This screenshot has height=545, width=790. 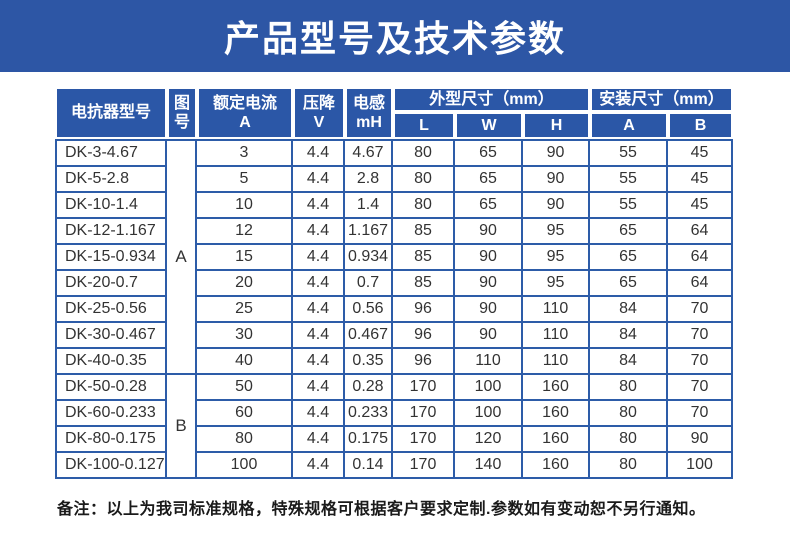 What do you see at coordinates (245, 284) in the screenshot?
I see `cell-current: 20` at bounding box center [245, 284].